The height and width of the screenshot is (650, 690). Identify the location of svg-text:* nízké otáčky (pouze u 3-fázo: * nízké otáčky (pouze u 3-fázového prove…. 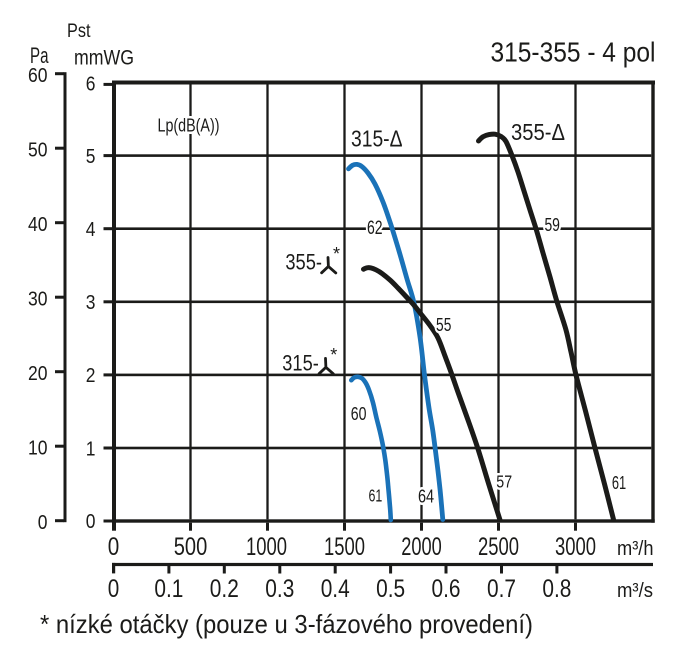
(286, 624).